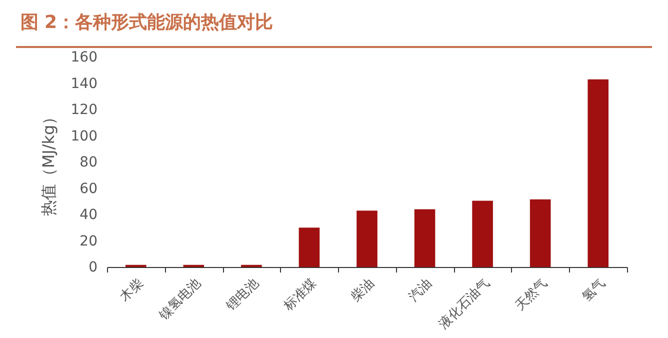 The image size is (668, 338). I want to click on chart-title: 图 2：各种形式能源的热值对比, so click(147, 22).